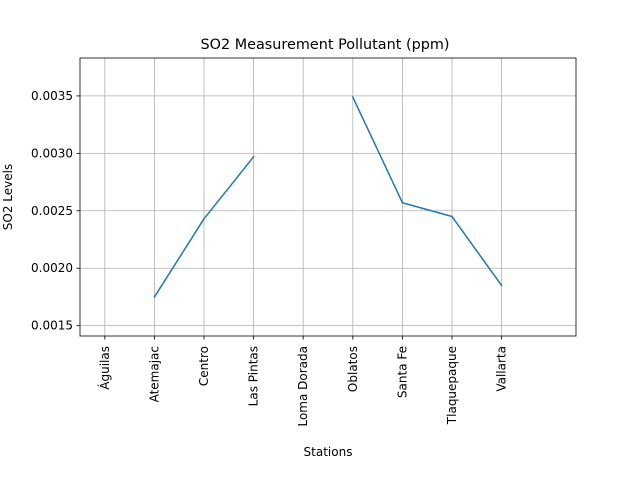  Describe the element at coordinates (204, 366) in the screenshot. I see `x-tick-label: Centro` at that location.